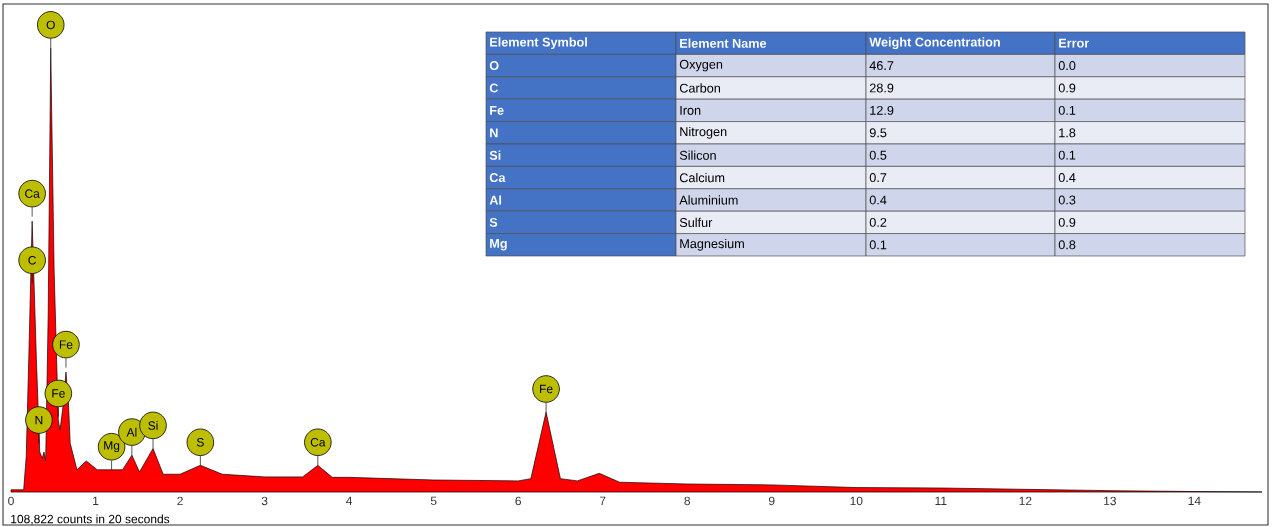 The image size is (1272, 527). What do you see at coordinates (1194, 500) in the screenshot?
I see `x-tick-label: 14` at bounding box center [1194, 500].